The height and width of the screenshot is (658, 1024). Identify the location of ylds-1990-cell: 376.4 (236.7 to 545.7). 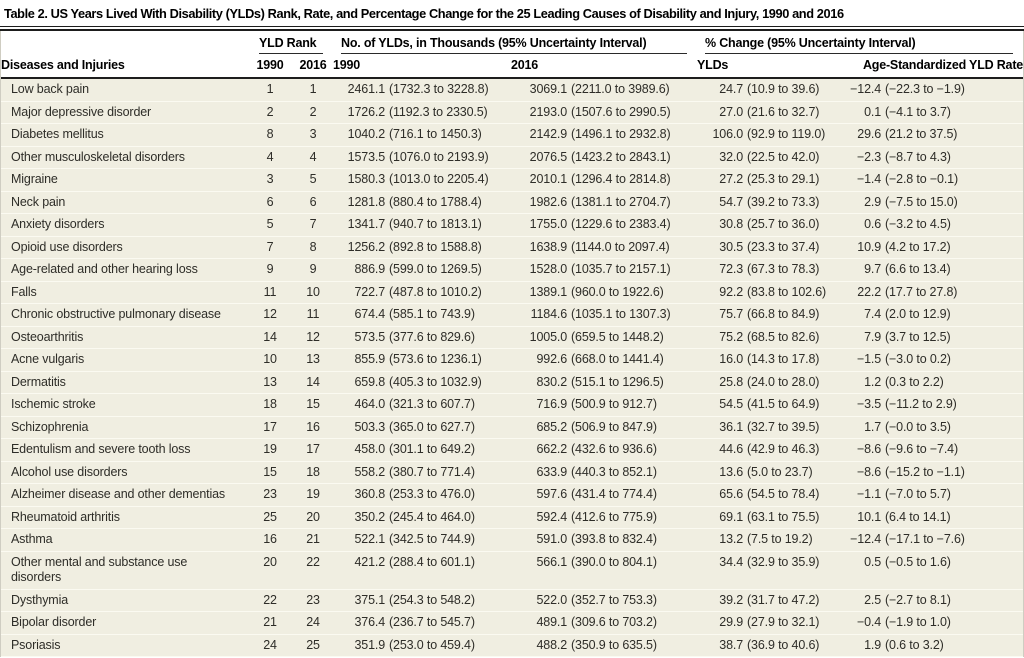
(422, 623).